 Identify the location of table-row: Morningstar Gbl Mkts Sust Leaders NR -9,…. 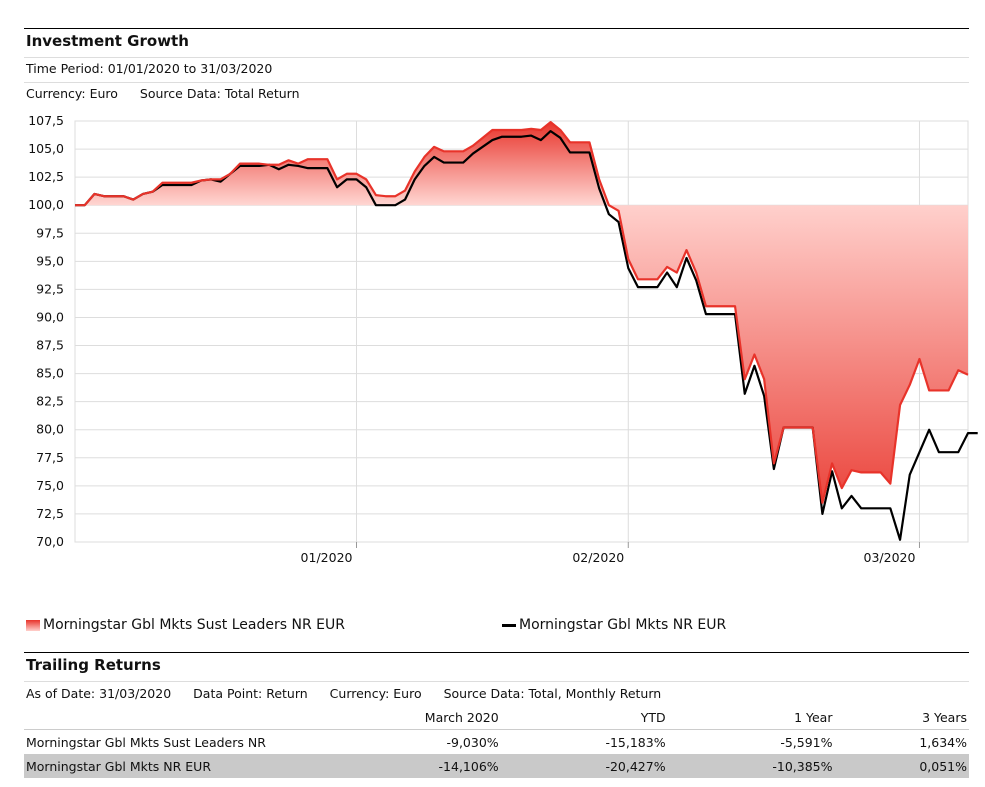
(496, 741).